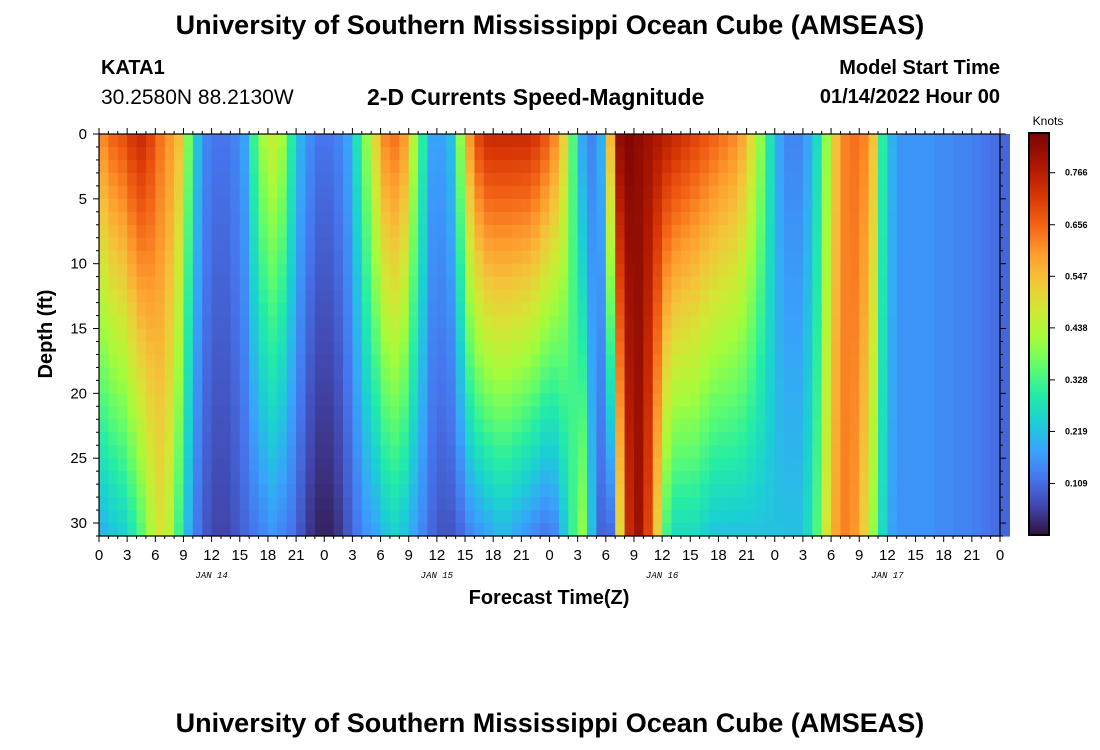 The width and height of the screenshot is (1100, 750). I want to click on x-axis-title: Forecast Time(Z), so click(549, 598).